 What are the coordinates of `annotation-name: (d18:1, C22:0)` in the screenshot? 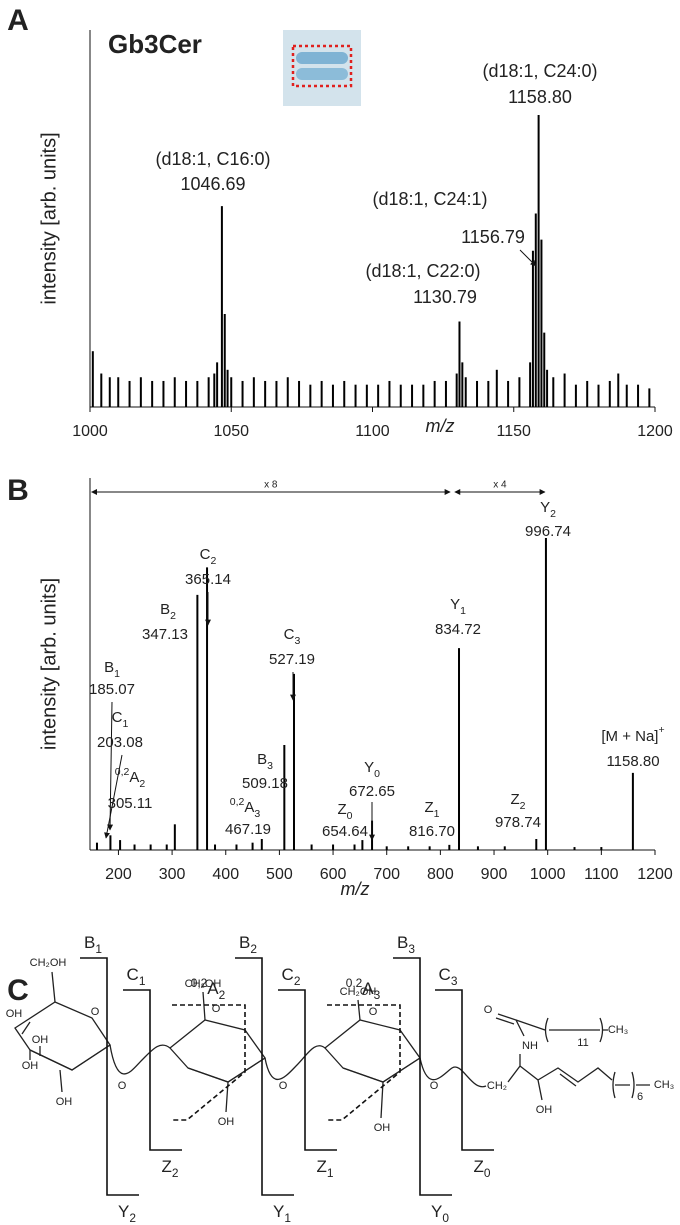 It's located at (422, 271).